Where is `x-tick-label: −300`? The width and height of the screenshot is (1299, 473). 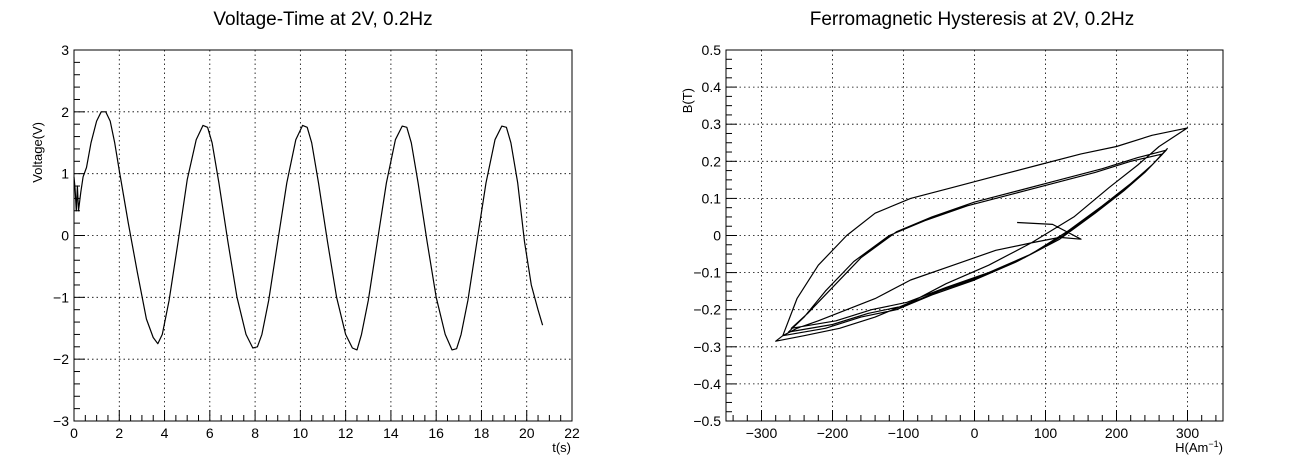 x-tick-label: −300 is located at coordinates (762, 433).